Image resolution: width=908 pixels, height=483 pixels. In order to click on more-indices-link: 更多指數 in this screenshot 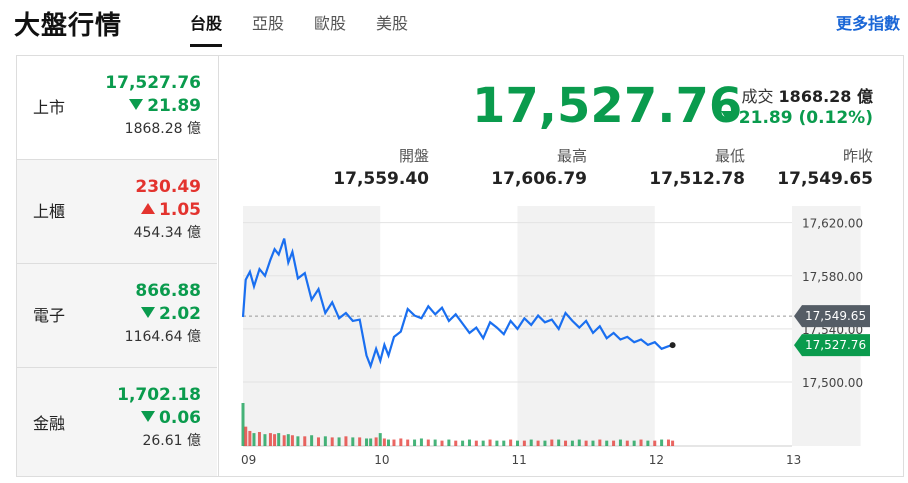, I will do `click(867, 23)`.